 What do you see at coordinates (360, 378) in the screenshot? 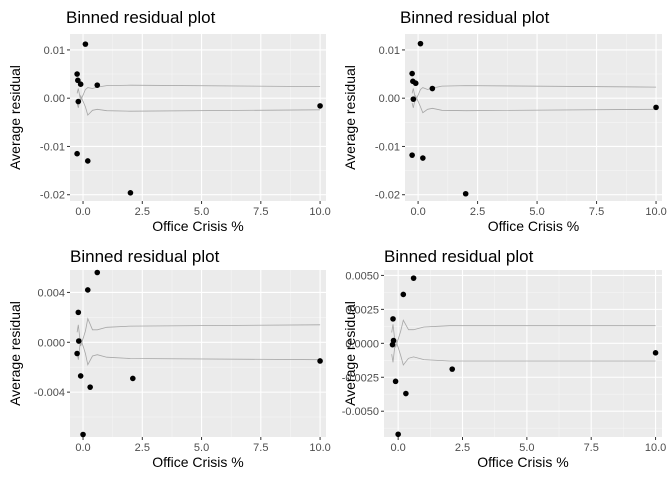
I see `y-tick-label: -0.0025` at bounding box center [360, 378].